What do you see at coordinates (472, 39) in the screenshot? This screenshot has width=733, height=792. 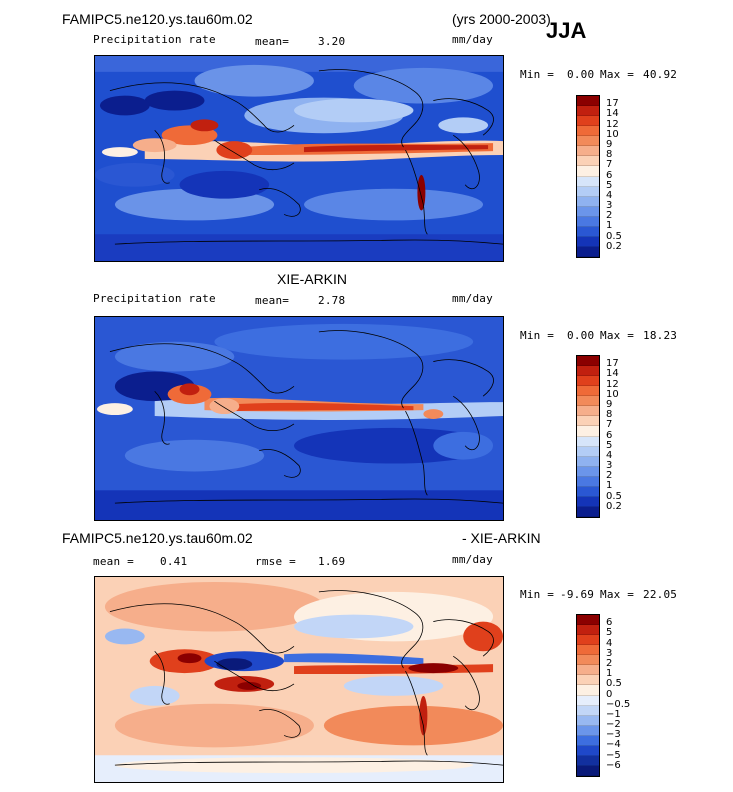 I see `panel1-units: mm/day` at bounding box center [472, 39].